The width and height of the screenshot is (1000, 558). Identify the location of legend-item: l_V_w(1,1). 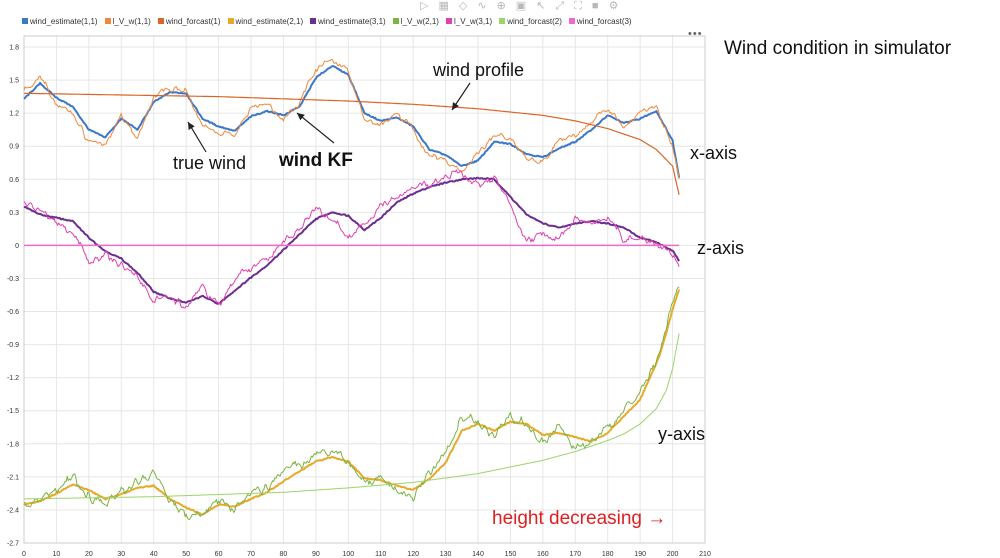
(127, 21).